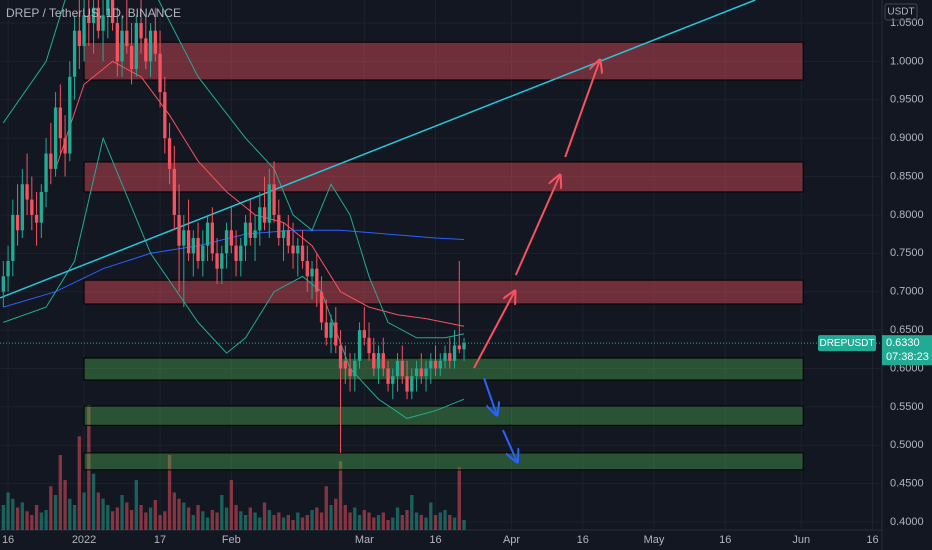 The image size is (932, 550). What do you see at coordinates (231, 540) in the screenshot?
I see `x-tick-label: Feb` at bounding box center [231, 540].